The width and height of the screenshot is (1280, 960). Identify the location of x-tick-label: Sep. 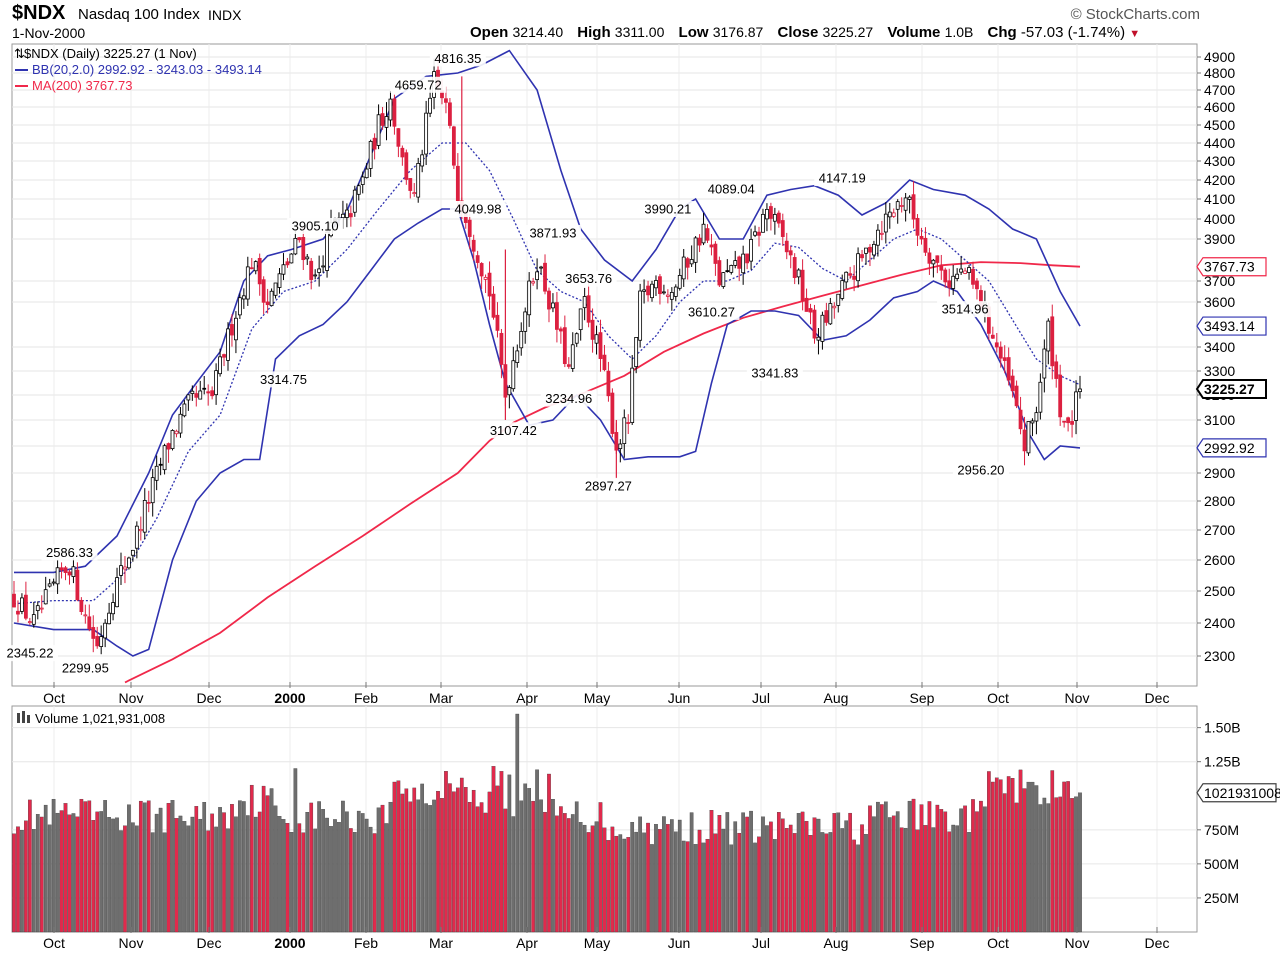
(922, 943).